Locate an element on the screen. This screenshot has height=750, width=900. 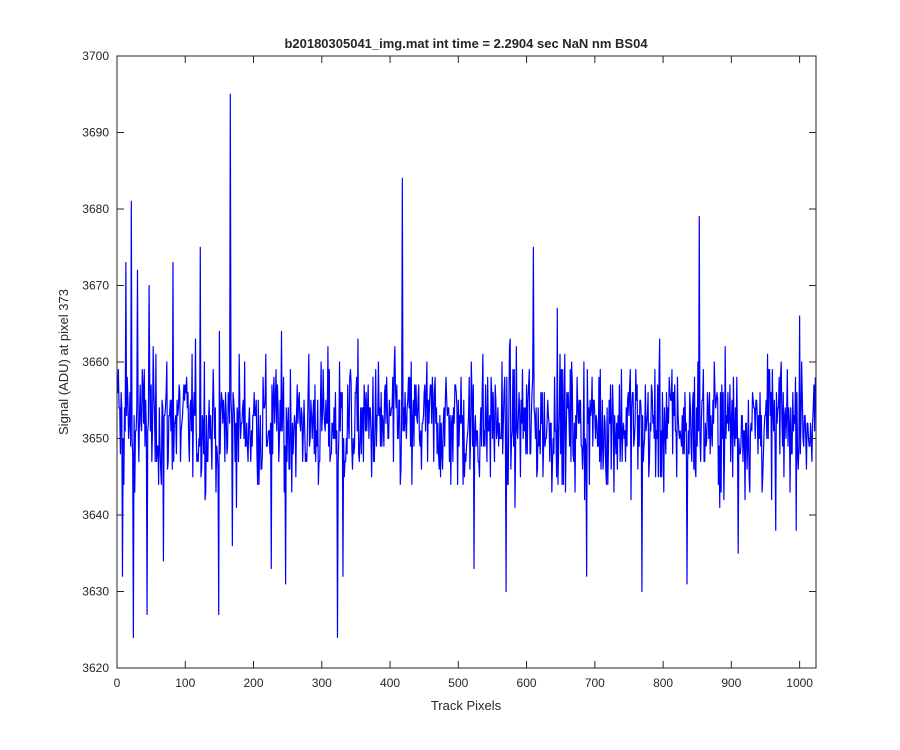
y-axis-label: Signal (ADU) at pixel 373 is located at coordinates (63, 362).